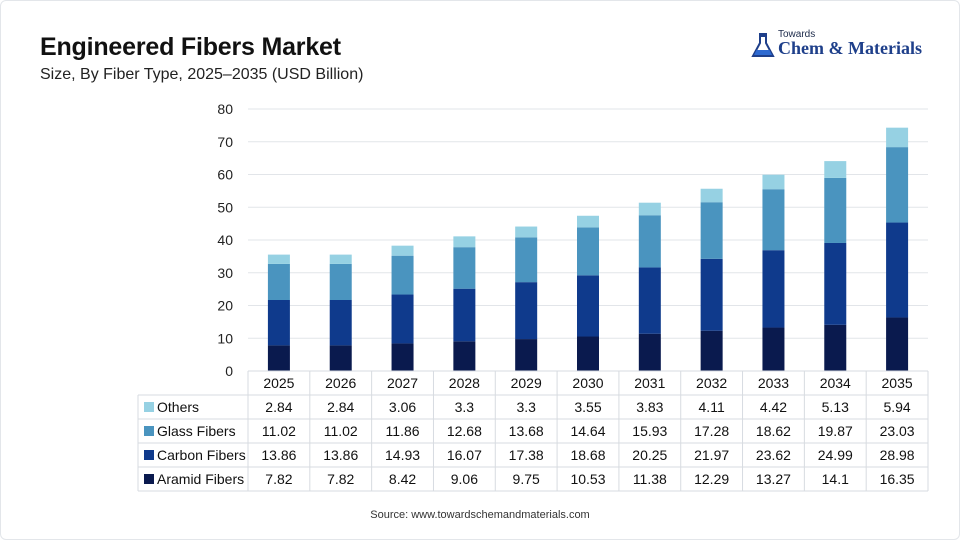  What do you see at coordinates (200, 479) in the screenshot?
I see `legend-label: Aramid Fibers` at bounding box center [200, 479].